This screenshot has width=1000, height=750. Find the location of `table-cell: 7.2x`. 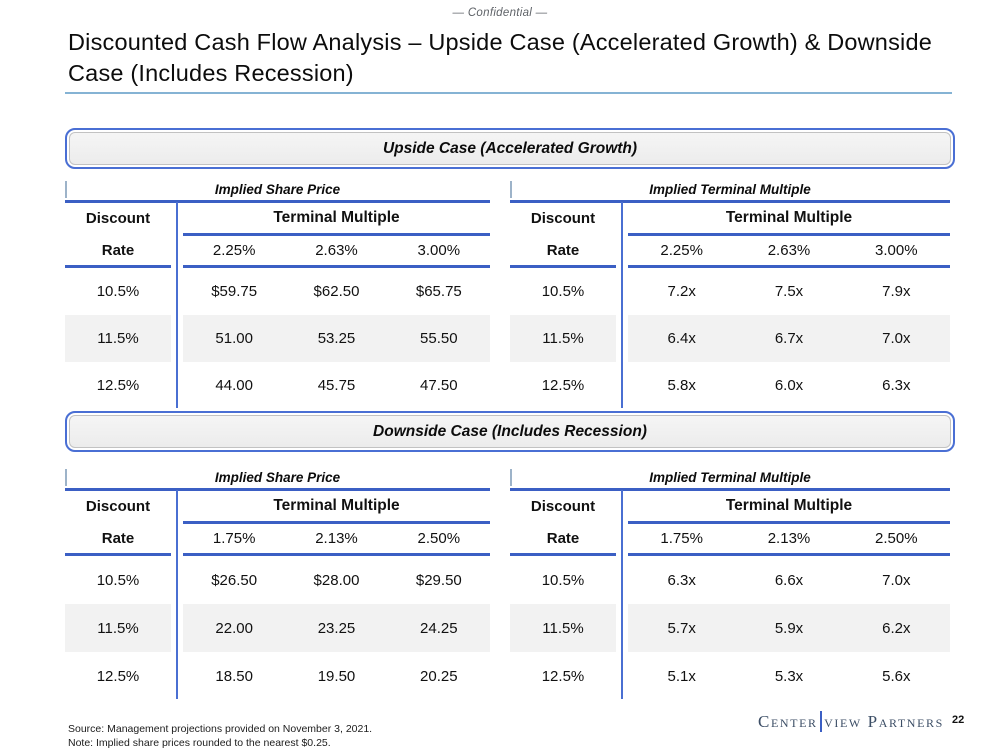

table-cell: 7.2x is located at coordinates (681, 291).